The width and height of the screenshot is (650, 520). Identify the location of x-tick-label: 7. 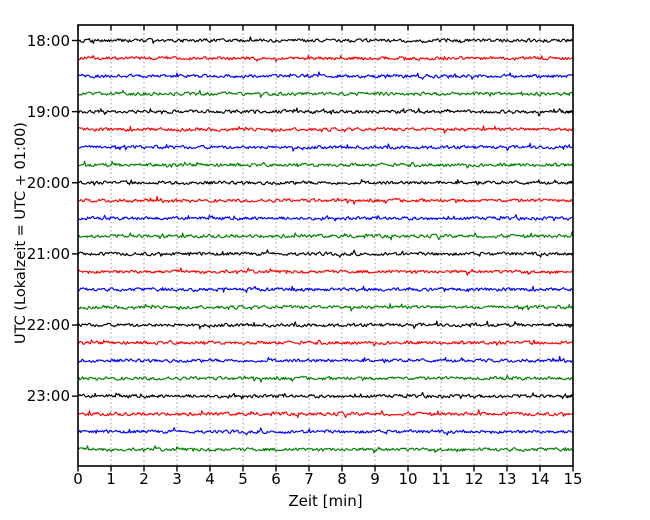
(309, 479).